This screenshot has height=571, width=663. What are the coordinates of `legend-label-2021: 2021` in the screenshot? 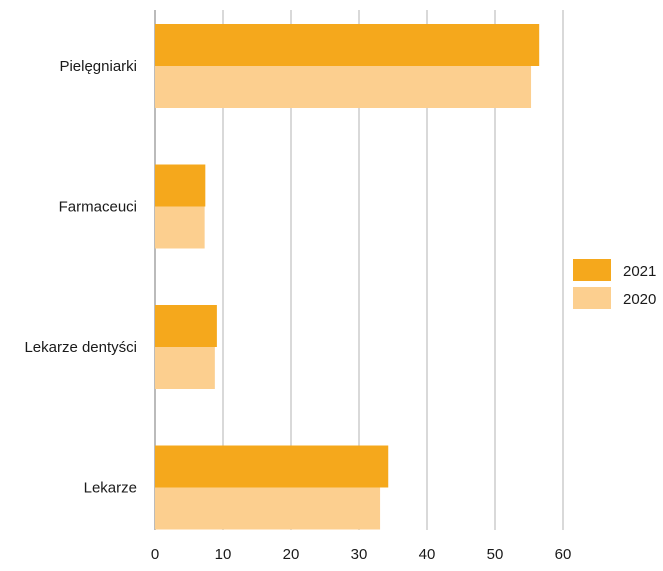 It's located at (639, 271).